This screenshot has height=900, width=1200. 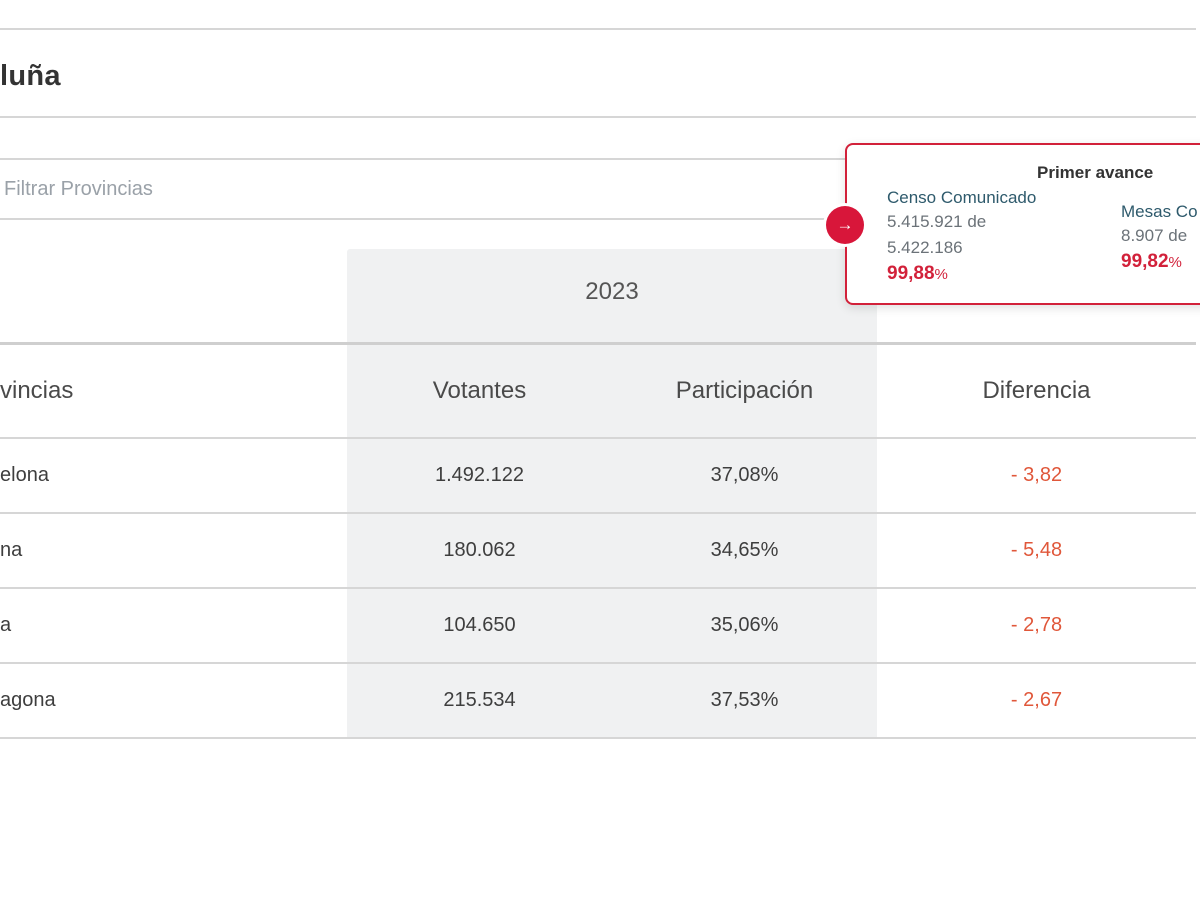 I want to click on header-participacion: Participación, so click(x=744, y=390).